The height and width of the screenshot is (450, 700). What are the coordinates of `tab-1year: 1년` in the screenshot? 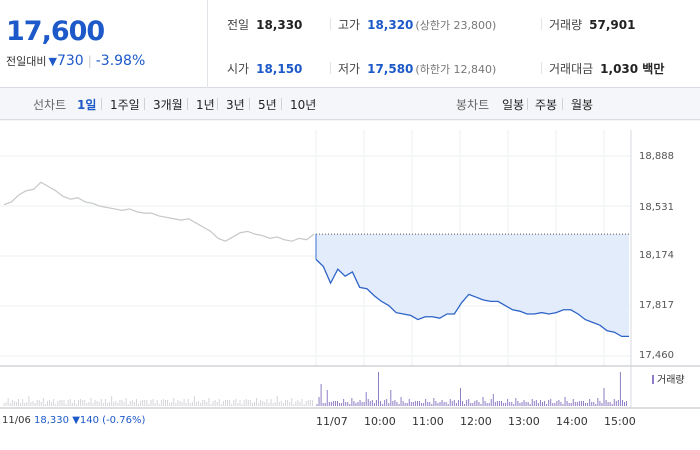 It's located at (205, 105).